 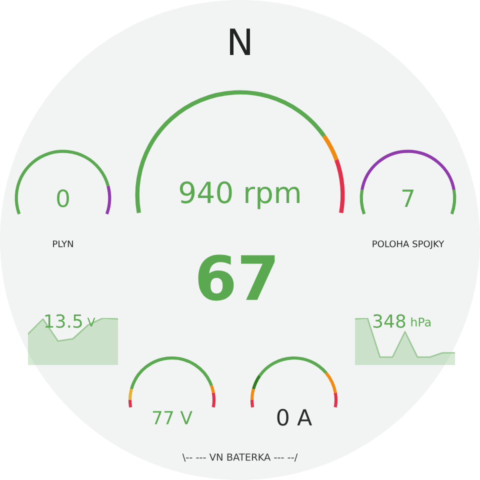 I want to click on text: N, so click(x=240, y=41).